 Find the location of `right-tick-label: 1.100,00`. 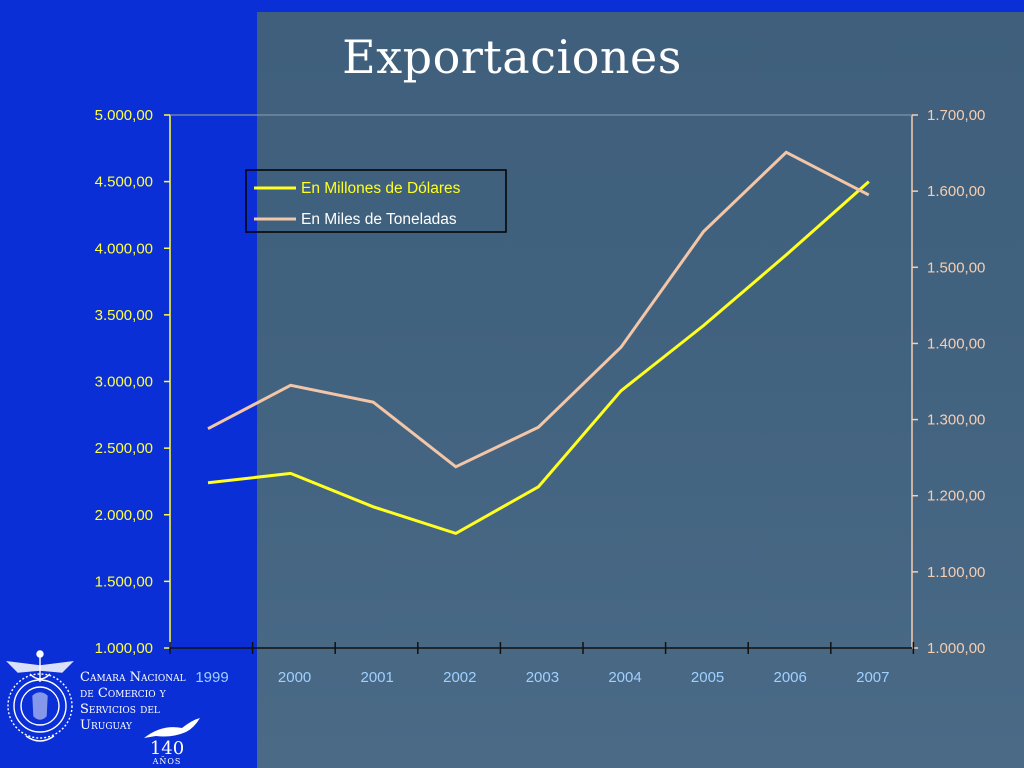

right-tick-label: 1.100,00 is located at coordinates (956, 572).